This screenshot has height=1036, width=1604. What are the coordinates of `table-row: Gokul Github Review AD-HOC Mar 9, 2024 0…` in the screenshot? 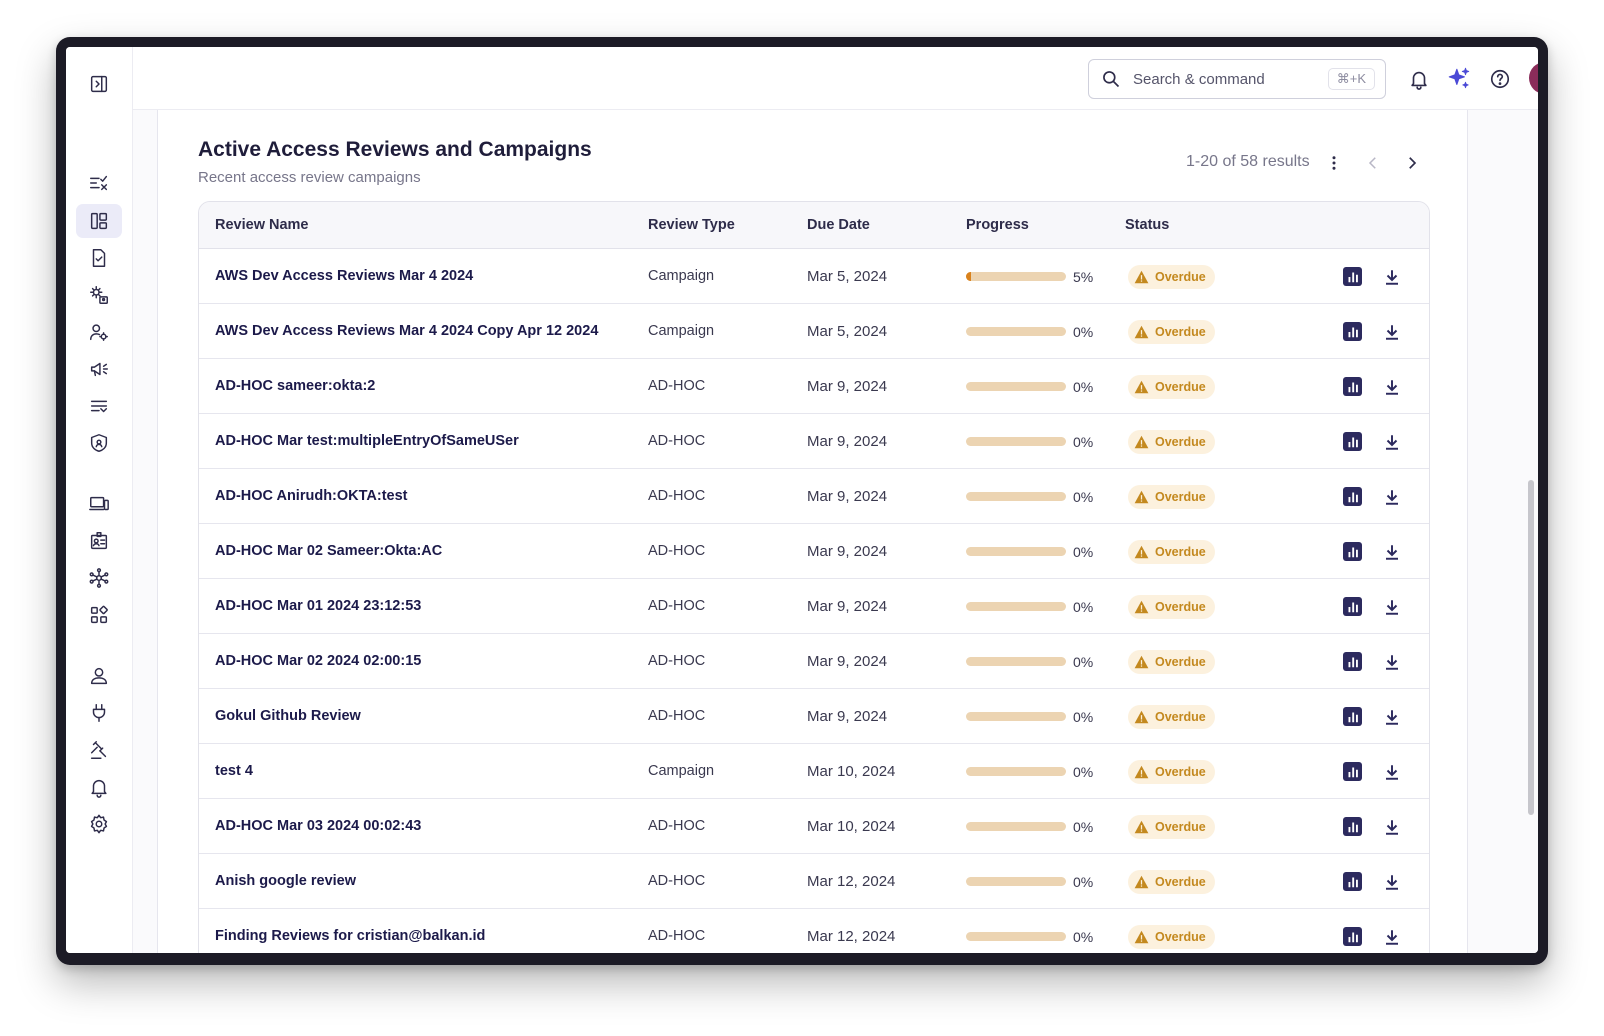 It's located at (814, 716).